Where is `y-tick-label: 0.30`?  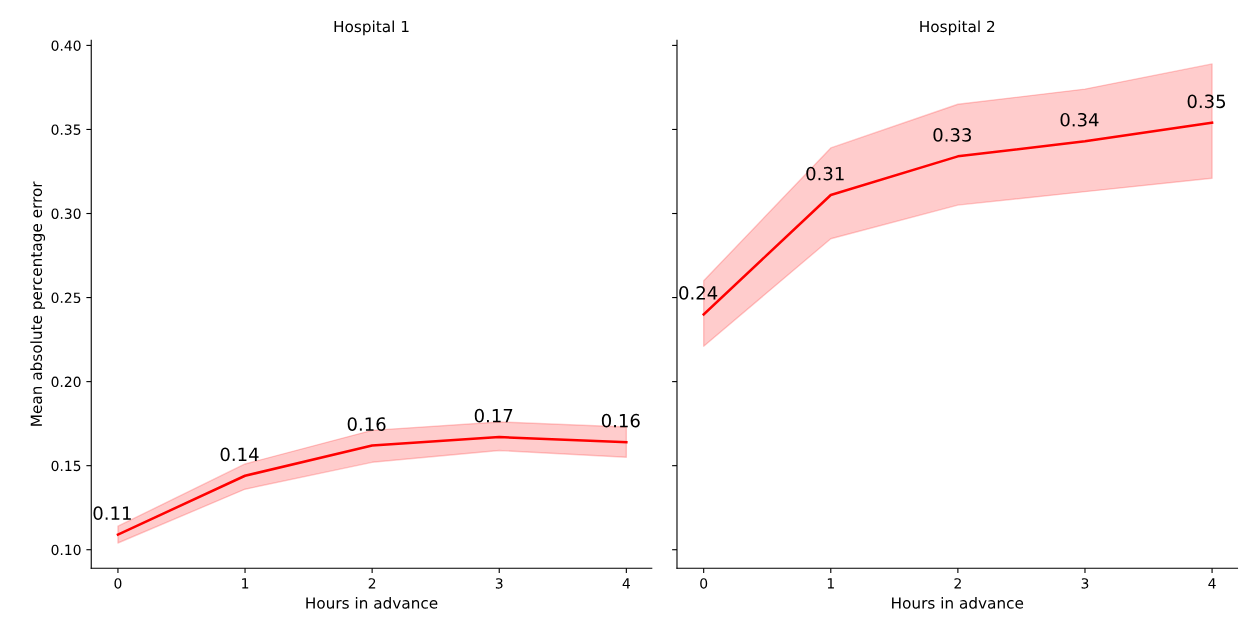
y-tick-label: 0.30 is located at coordinates (66, 213).